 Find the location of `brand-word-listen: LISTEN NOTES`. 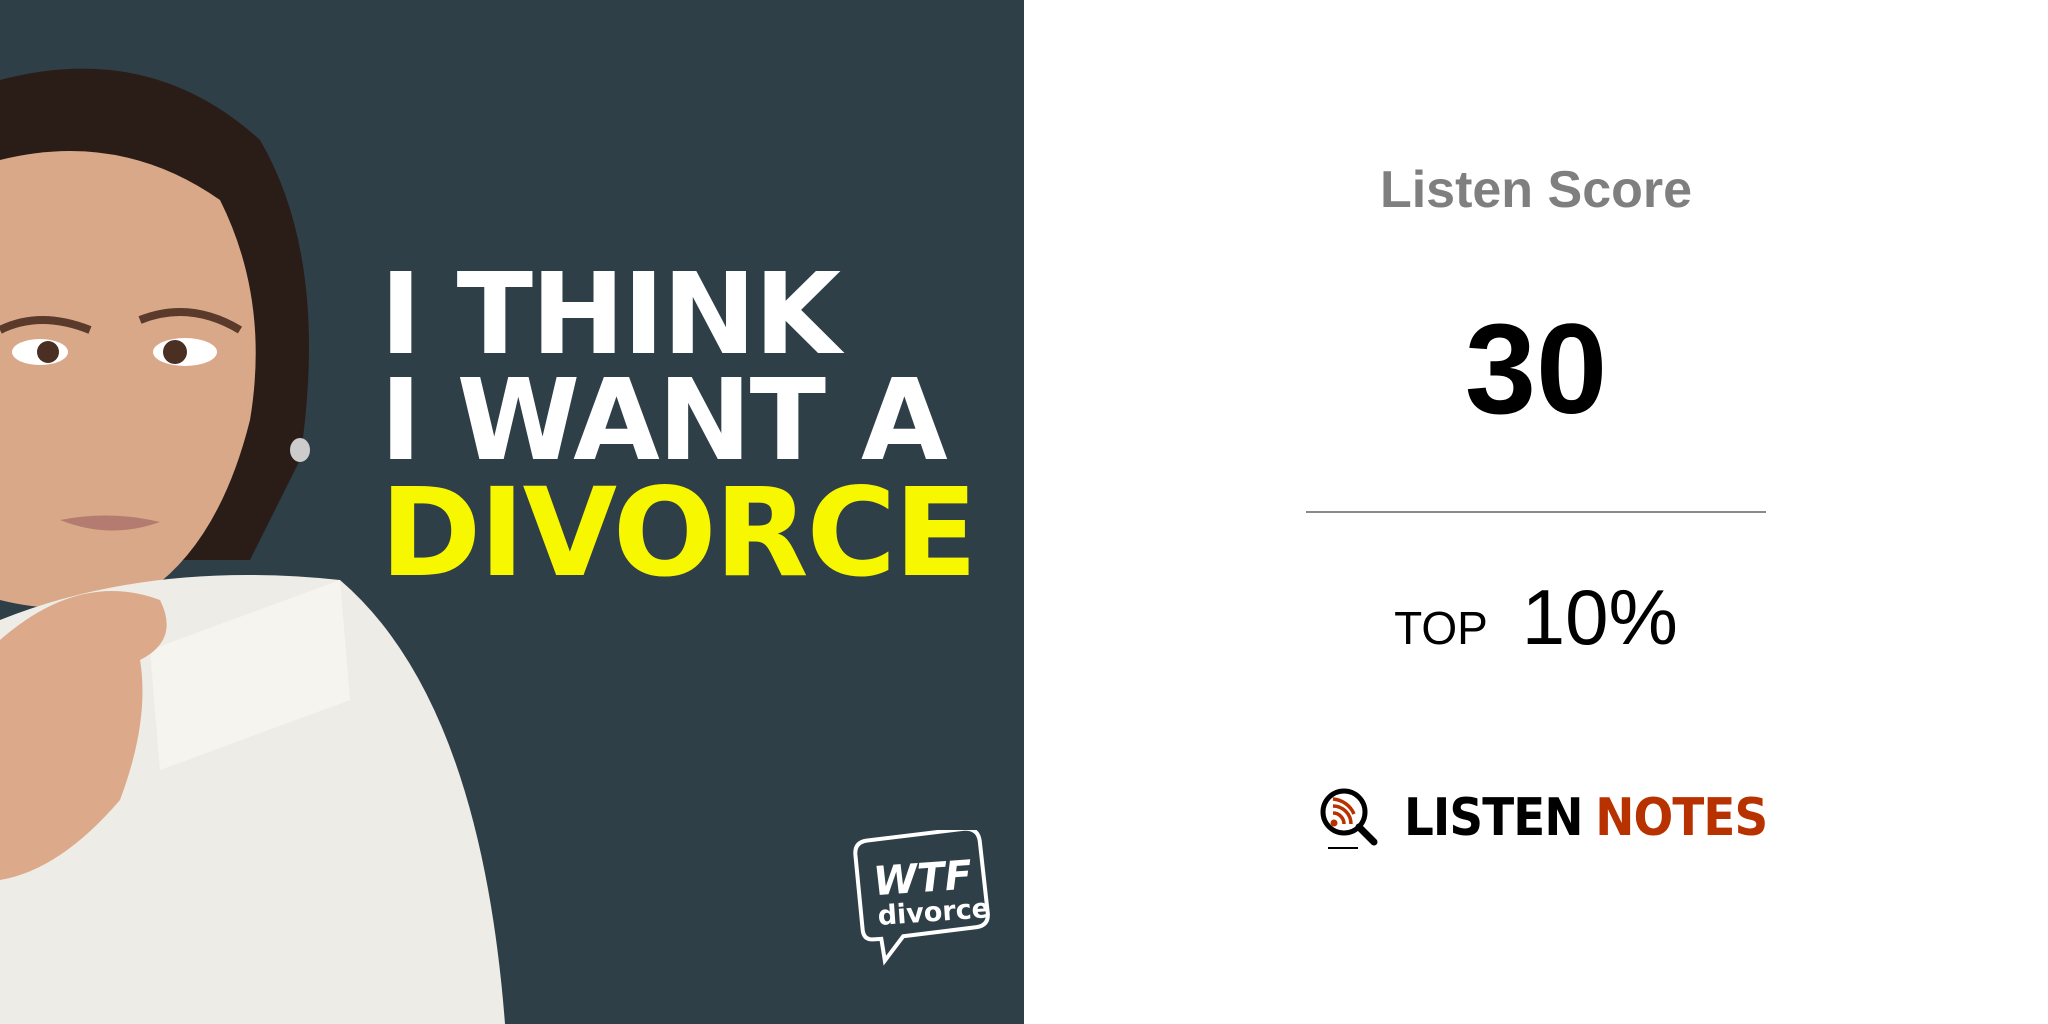

brand-word-listen: LISTEN NOTES is located at coordinates (1586, 818).